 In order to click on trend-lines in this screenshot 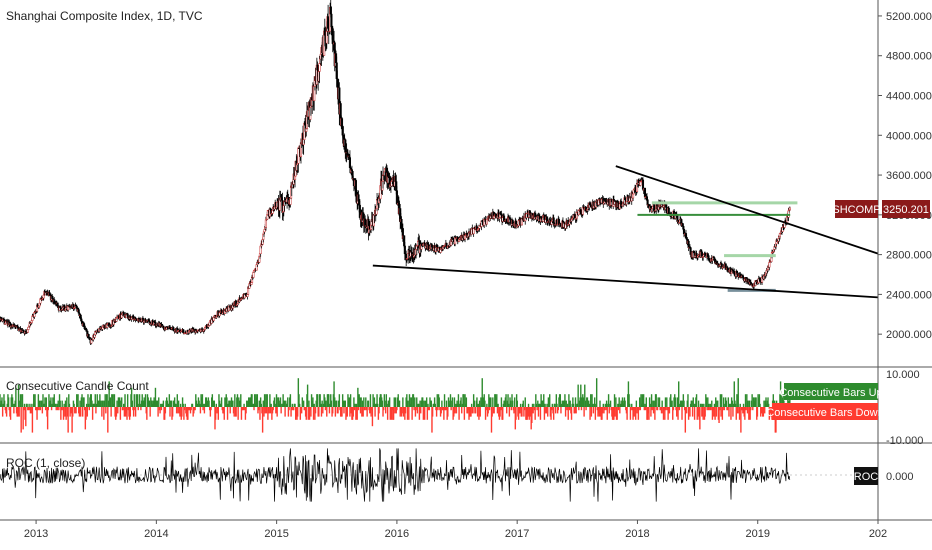, I will do `click(625, 232)`.